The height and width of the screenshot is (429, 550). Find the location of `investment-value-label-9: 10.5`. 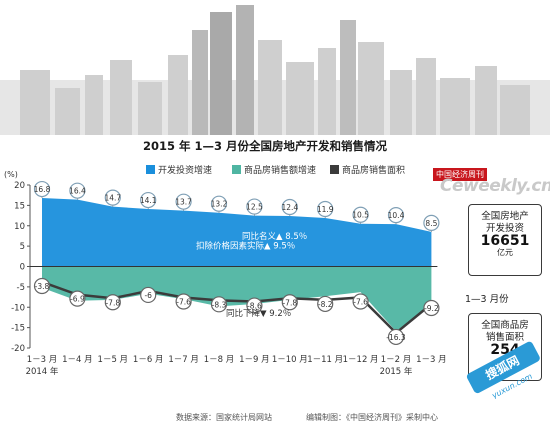

investment-value-label-9: 10.5 is located at coordinates (360, 215).